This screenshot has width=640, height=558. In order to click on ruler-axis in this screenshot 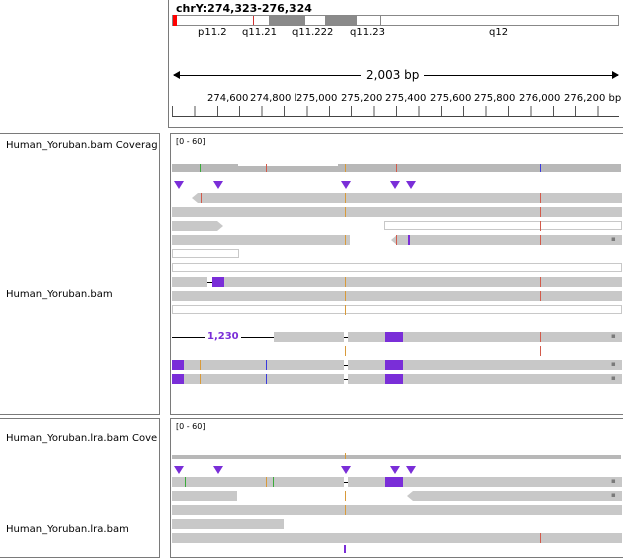, I will do `click(395, 116)`.